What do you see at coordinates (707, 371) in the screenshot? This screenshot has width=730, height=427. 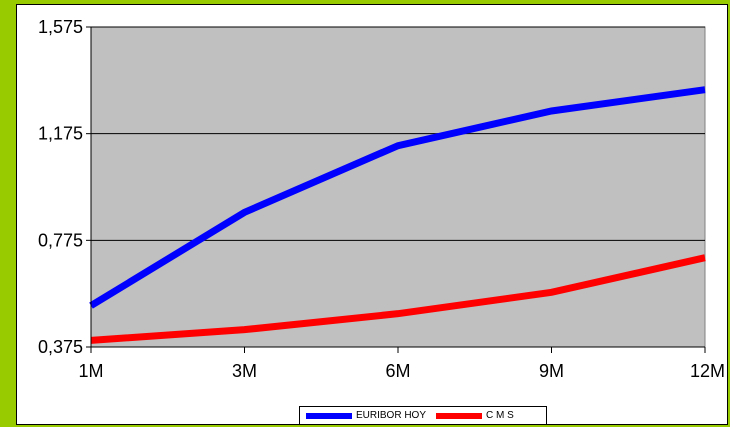 I see `x-tick-label: 12M` at bounding box center [707, 371].